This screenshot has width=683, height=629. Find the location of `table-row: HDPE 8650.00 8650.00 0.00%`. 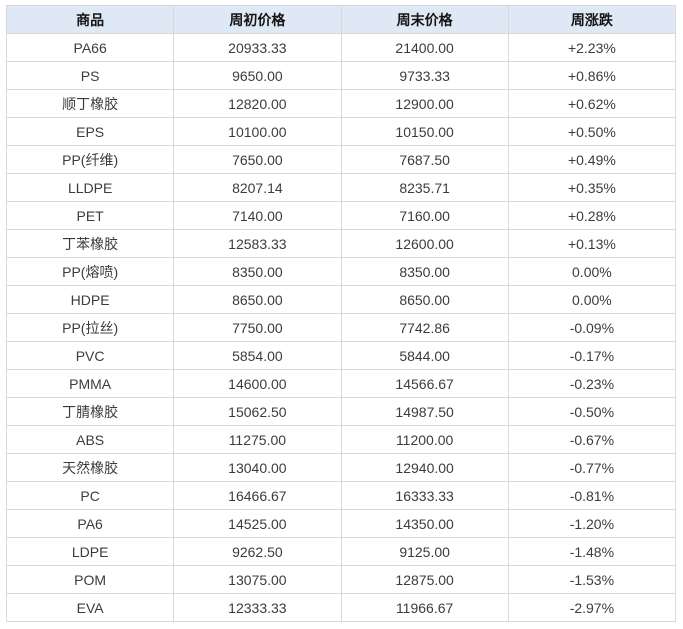

table-row: HDPE 8650.00 8650.00 0.00% is located at coordinates (341, 299).